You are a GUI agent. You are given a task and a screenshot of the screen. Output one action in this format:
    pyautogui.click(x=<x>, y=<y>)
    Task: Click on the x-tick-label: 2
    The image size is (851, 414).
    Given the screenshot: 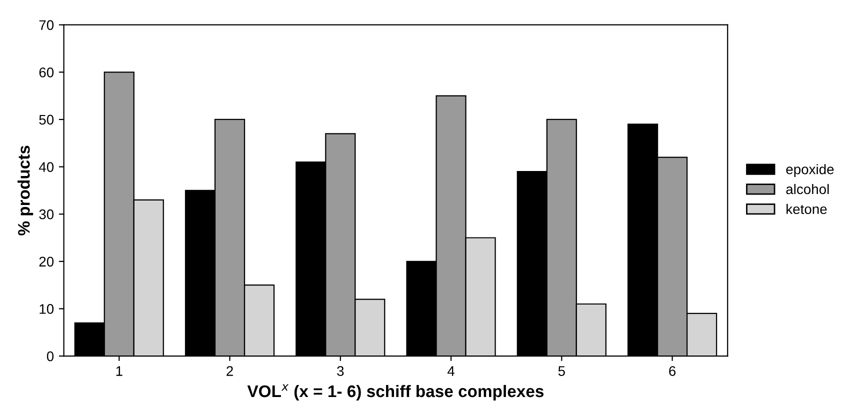 What is the action you would take?
    pyautogui.click(x=229, y=371)
    